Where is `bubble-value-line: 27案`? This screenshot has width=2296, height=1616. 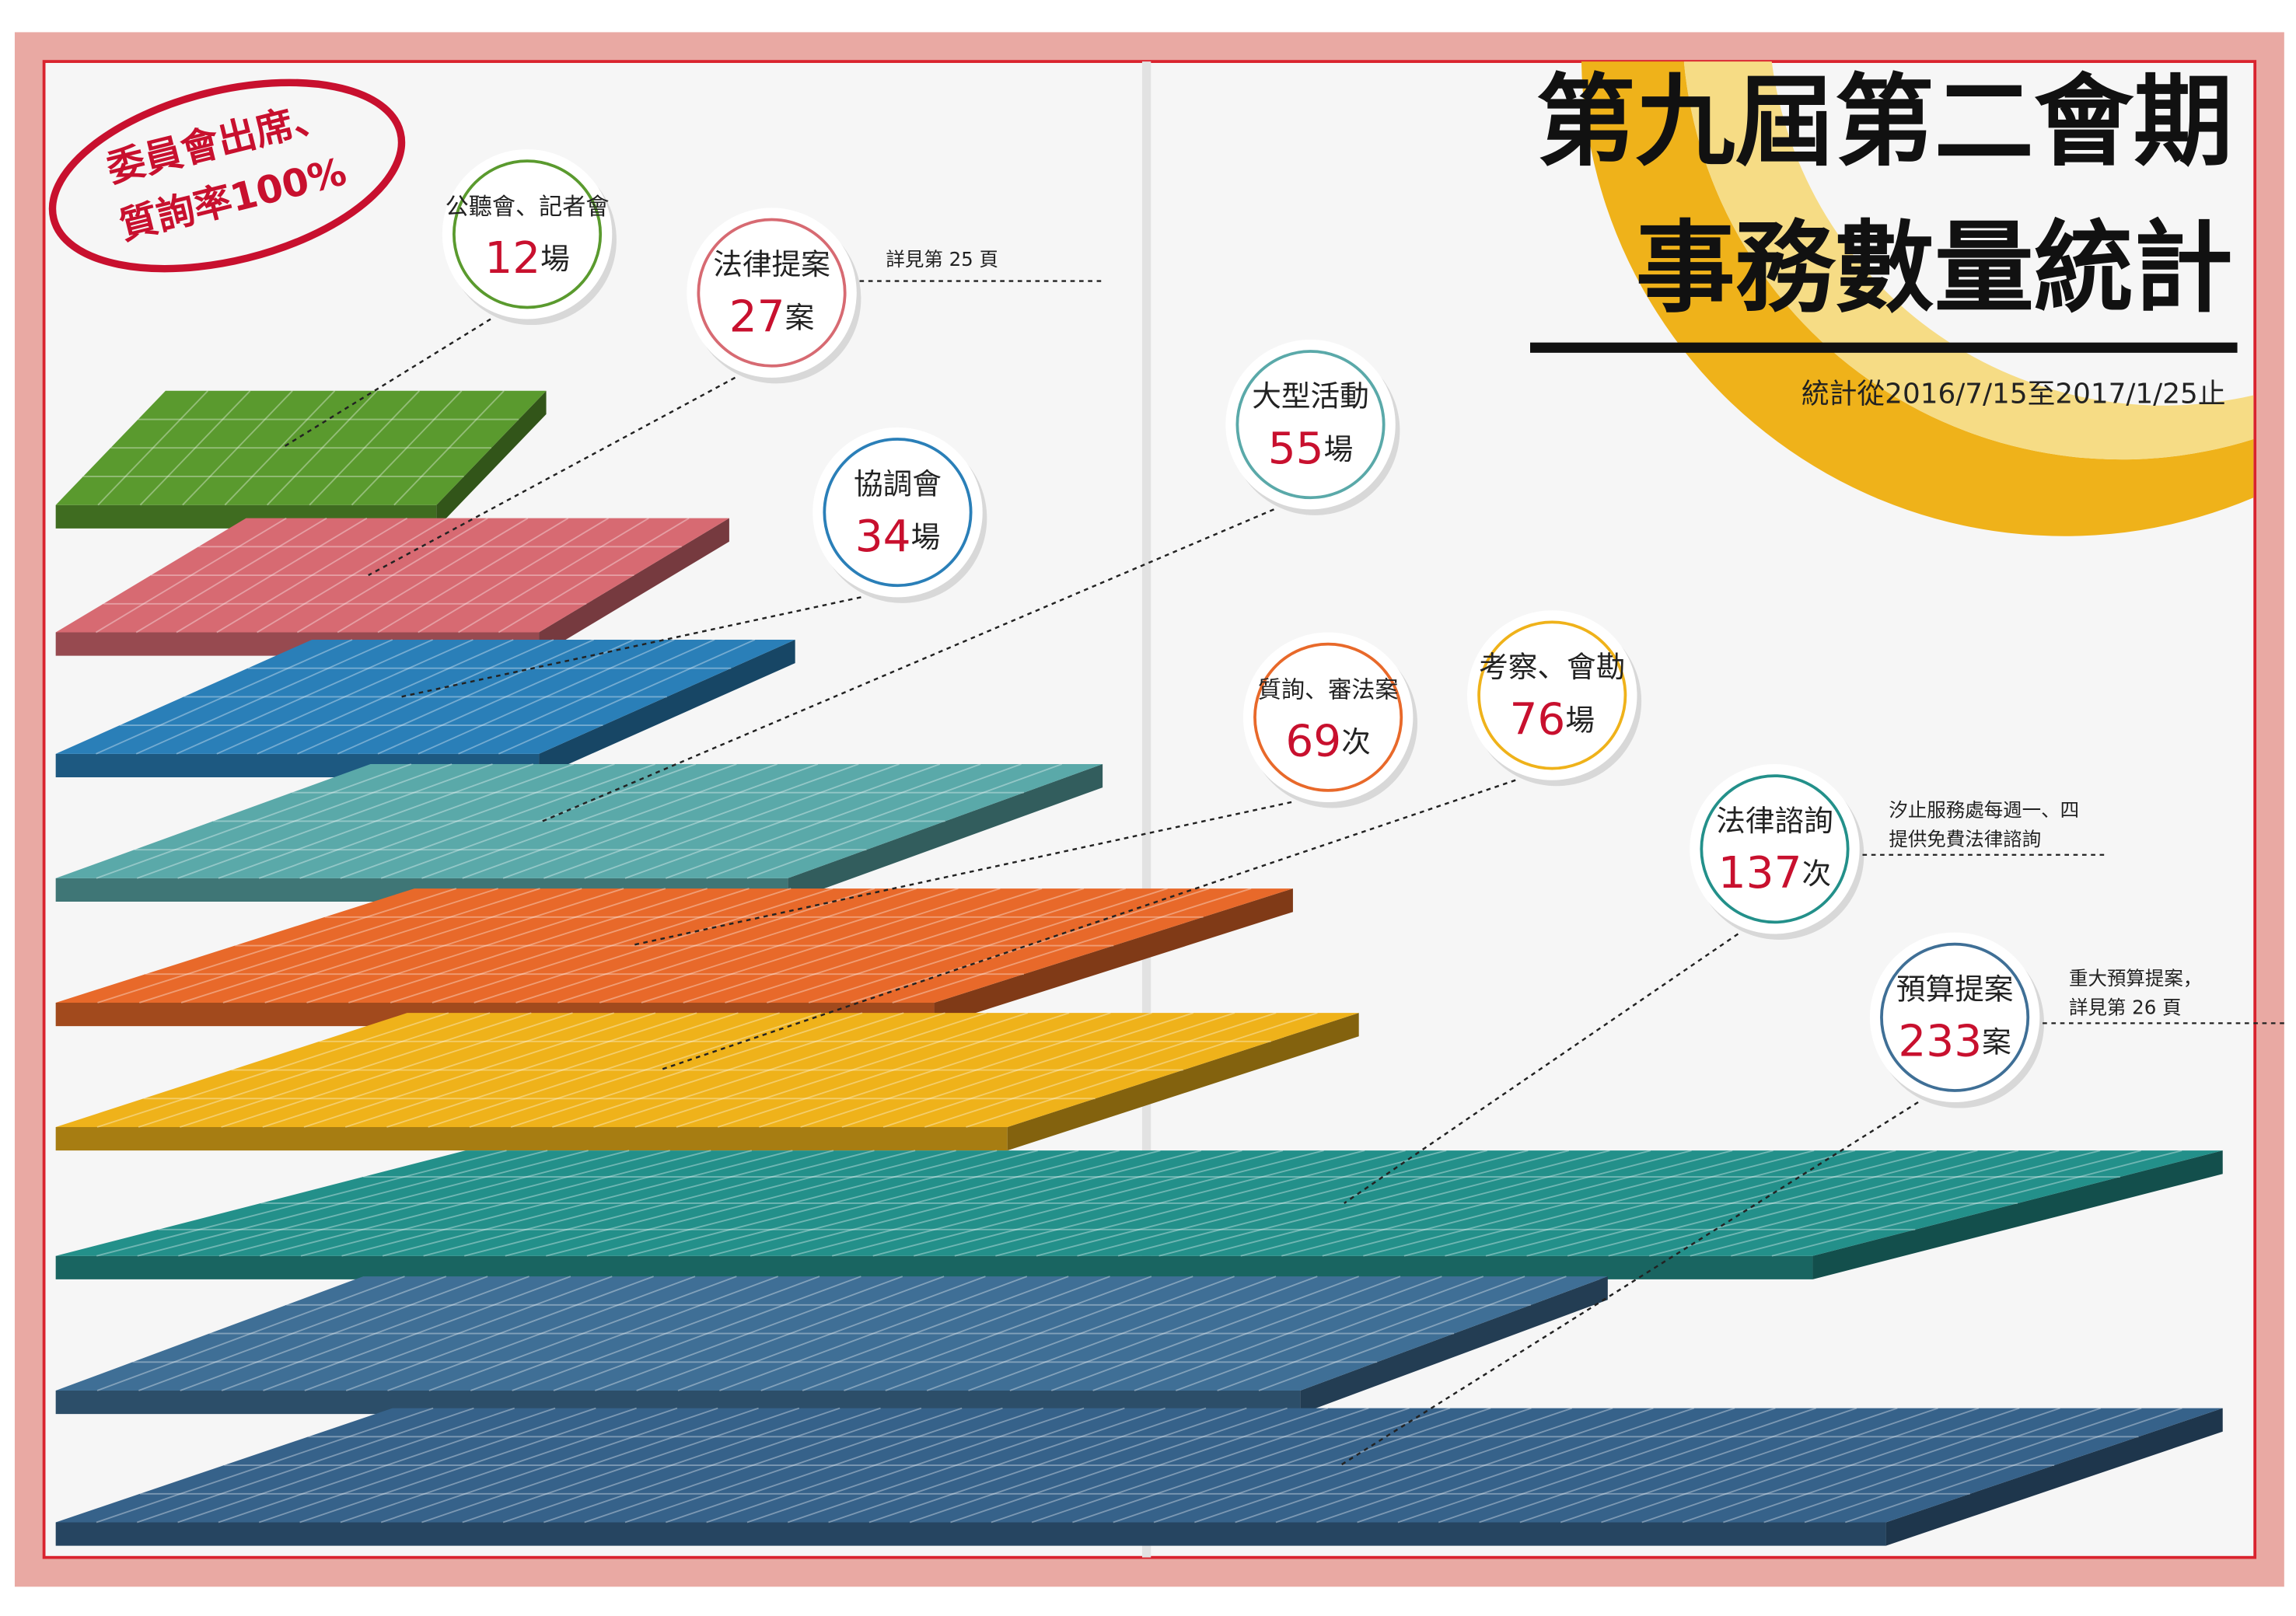
bubble-value-line: 27案 is located at coordinates (772, 316).